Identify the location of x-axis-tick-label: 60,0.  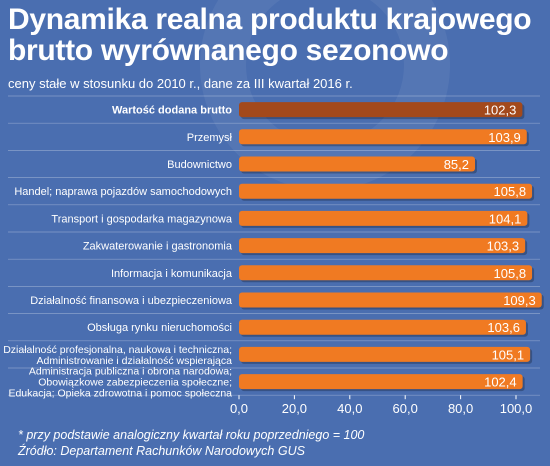
(405, 408).